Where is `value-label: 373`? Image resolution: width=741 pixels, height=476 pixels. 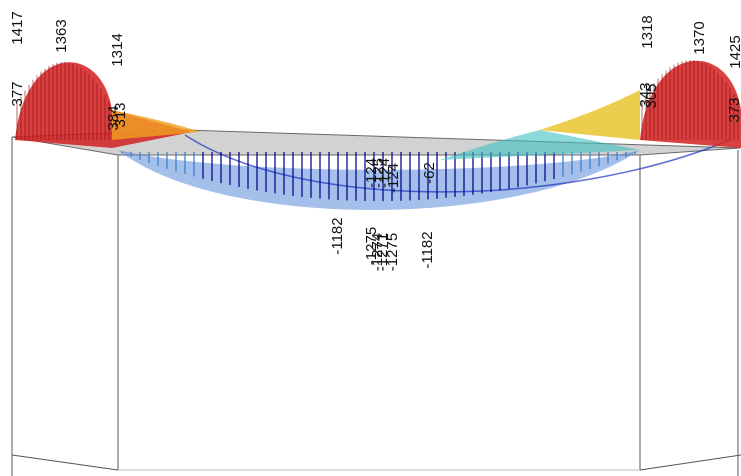 value-label: 373 is located at coordinates (733, 109).